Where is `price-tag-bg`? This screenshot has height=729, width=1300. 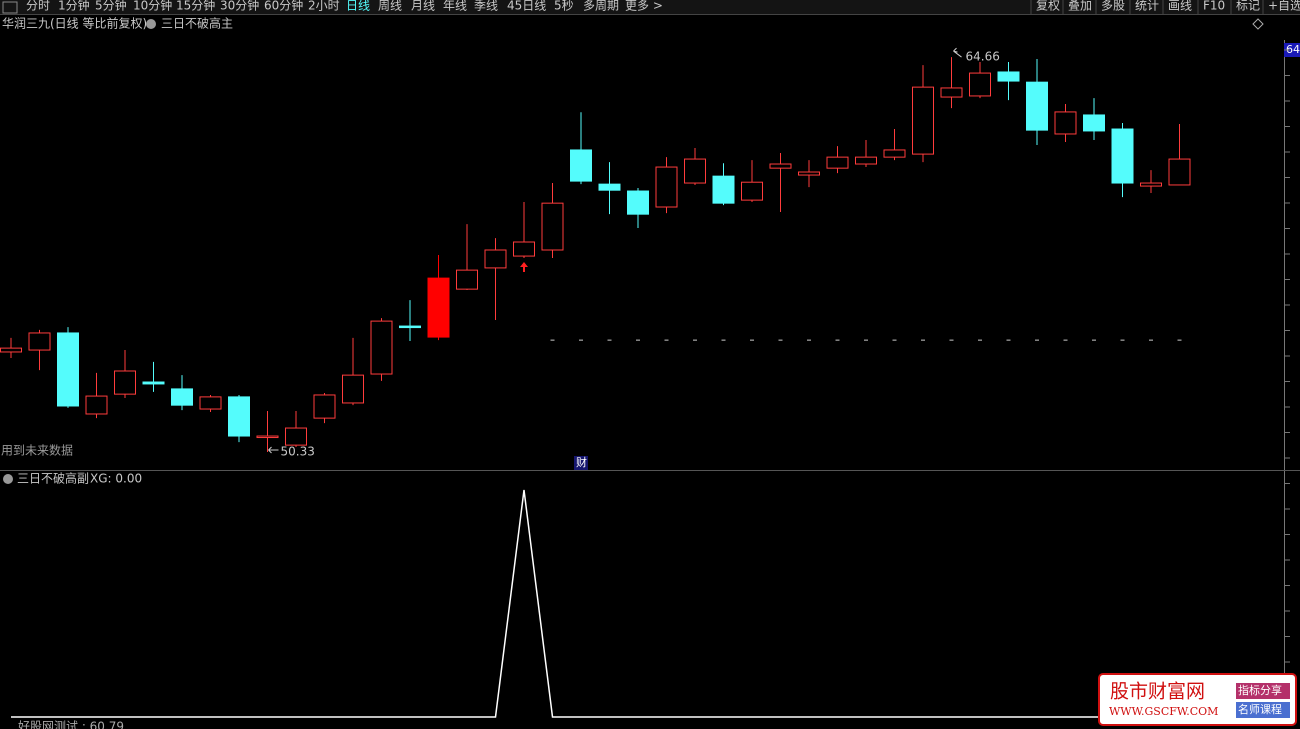
price-tag-bg is located at coordinates (1292, 50).